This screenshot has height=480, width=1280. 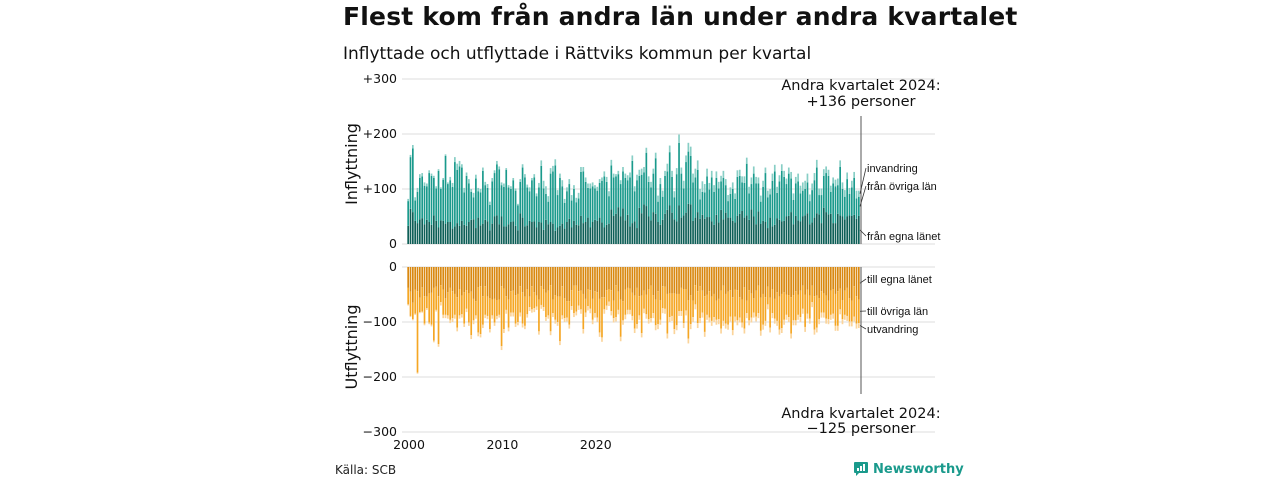 What do you see at coordinates (860, 102) in the screenshot?
I see `annotation-top-line2: +136 personer` at bounding box center [860, 102].